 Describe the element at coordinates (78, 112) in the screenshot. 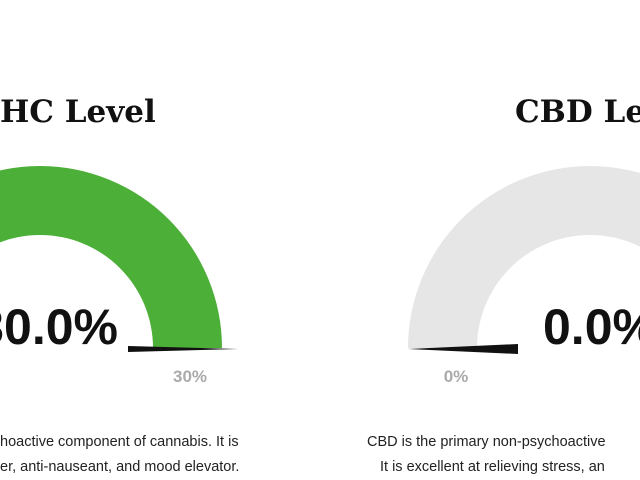

I see `gauge-title: HC Level` at that location.